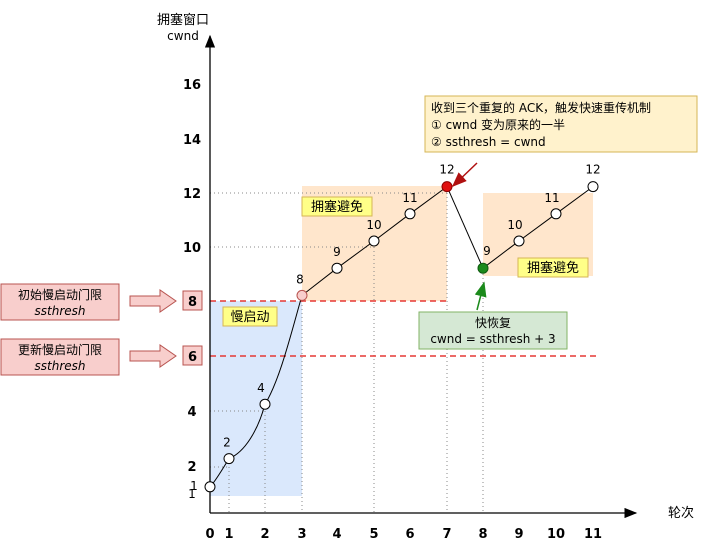 The width and height of the screenshot is (715, 559). Describe the element at coordinates (183, 36) in the screenshot. I see `y-axis-title-2: cwnd` at that location.